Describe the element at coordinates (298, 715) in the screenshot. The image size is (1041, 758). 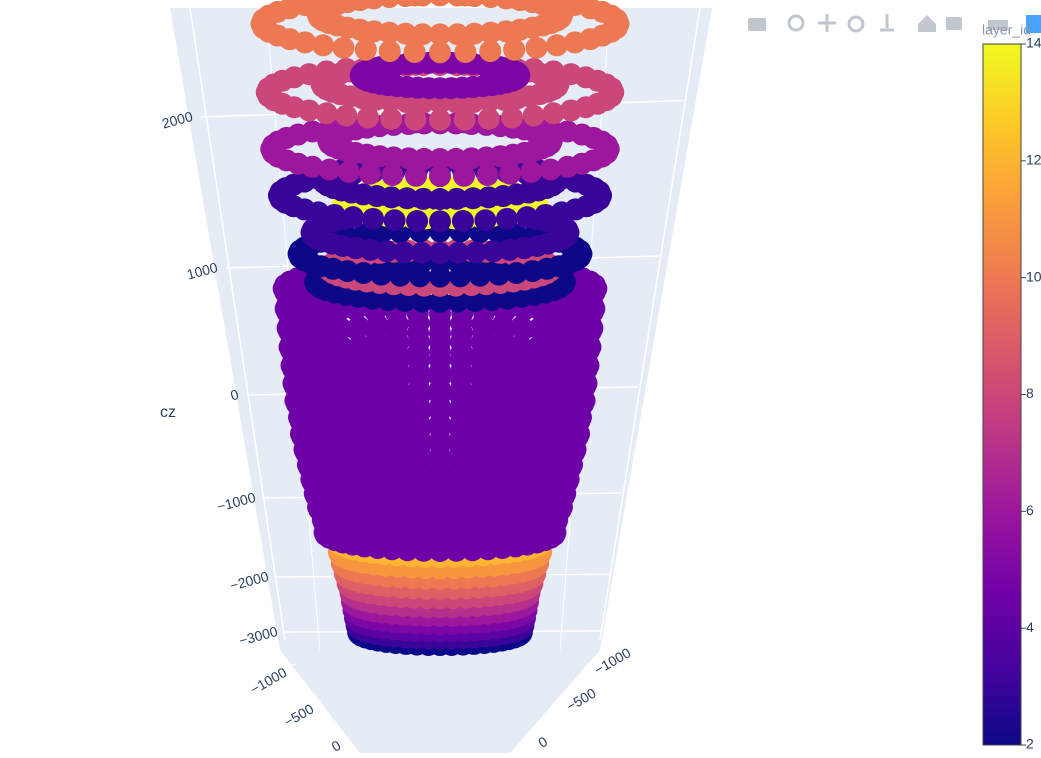
I see `x-tick-label: −500` at that location.